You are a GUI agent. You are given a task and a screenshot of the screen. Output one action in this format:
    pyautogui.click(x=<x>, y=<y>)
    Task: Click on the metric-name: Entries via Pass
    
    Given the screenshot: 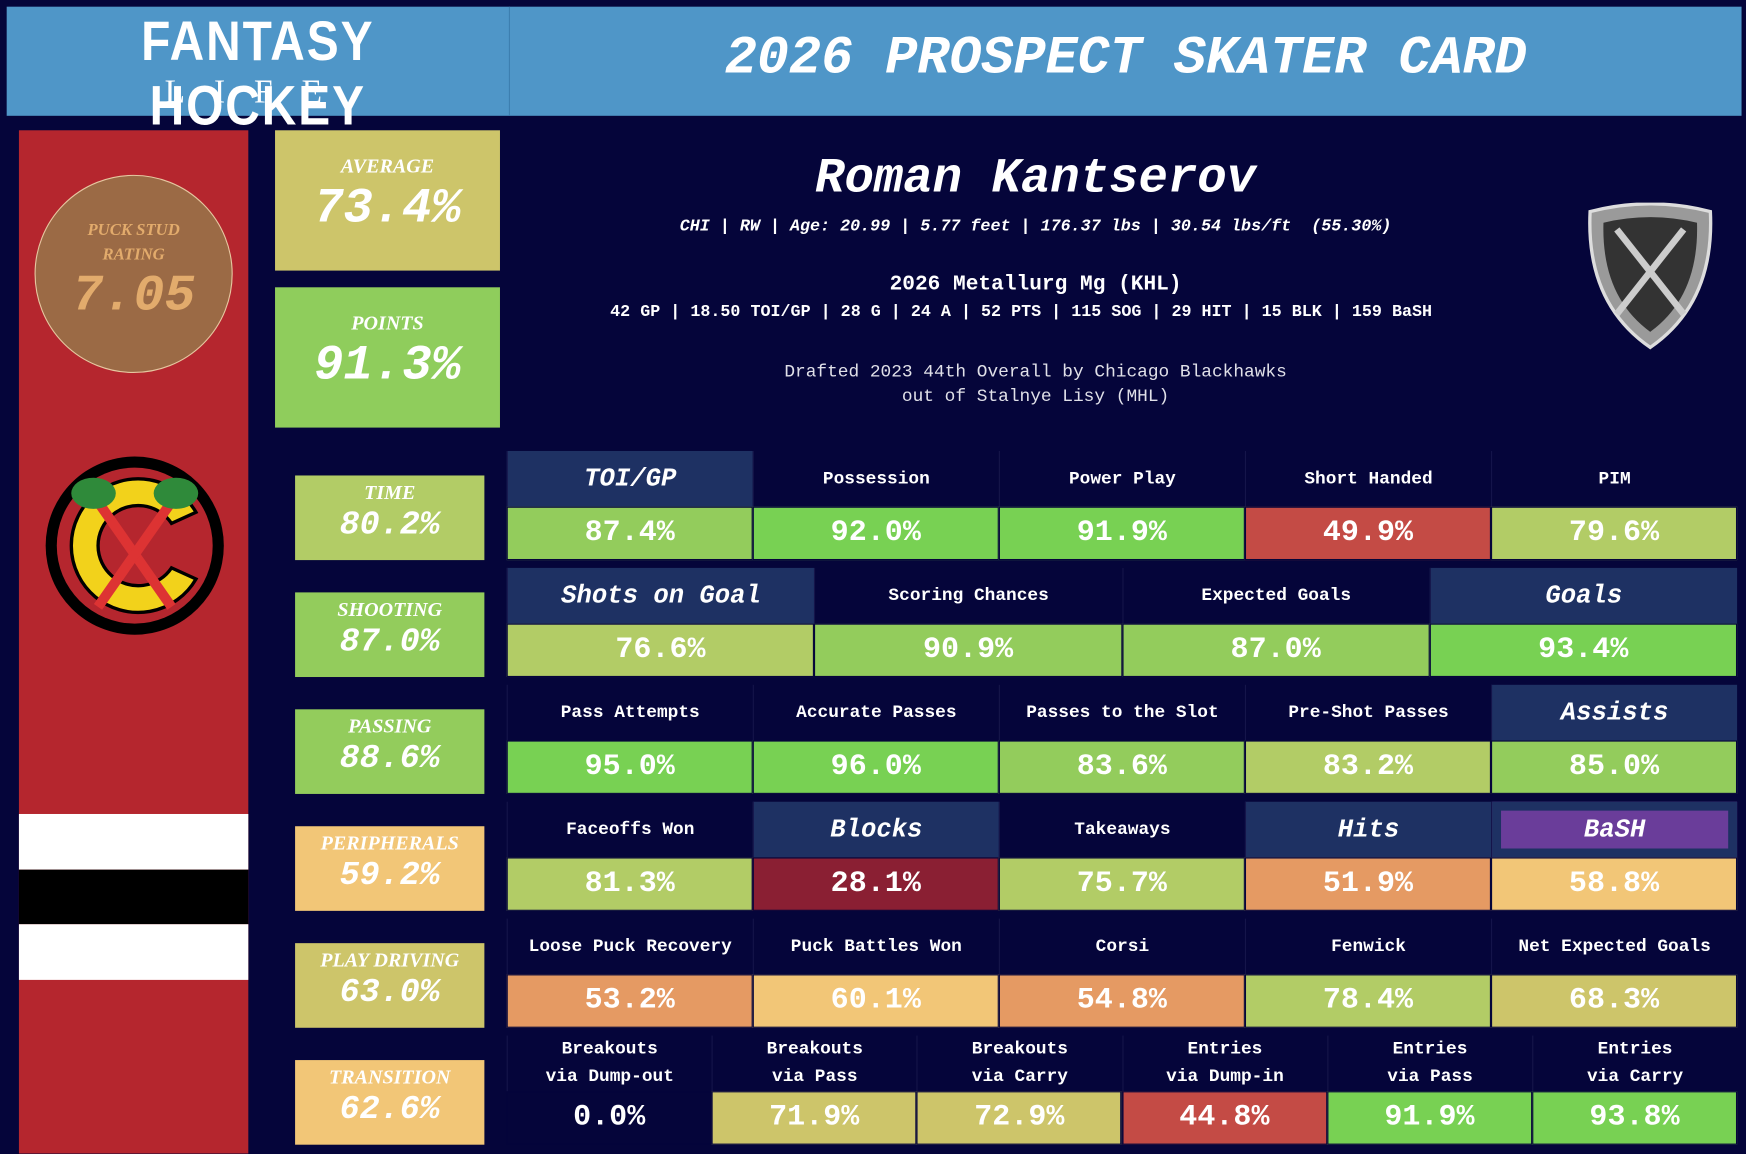 What is the action you would take?
    pyautogui.click(x=1429, y=1063)
    